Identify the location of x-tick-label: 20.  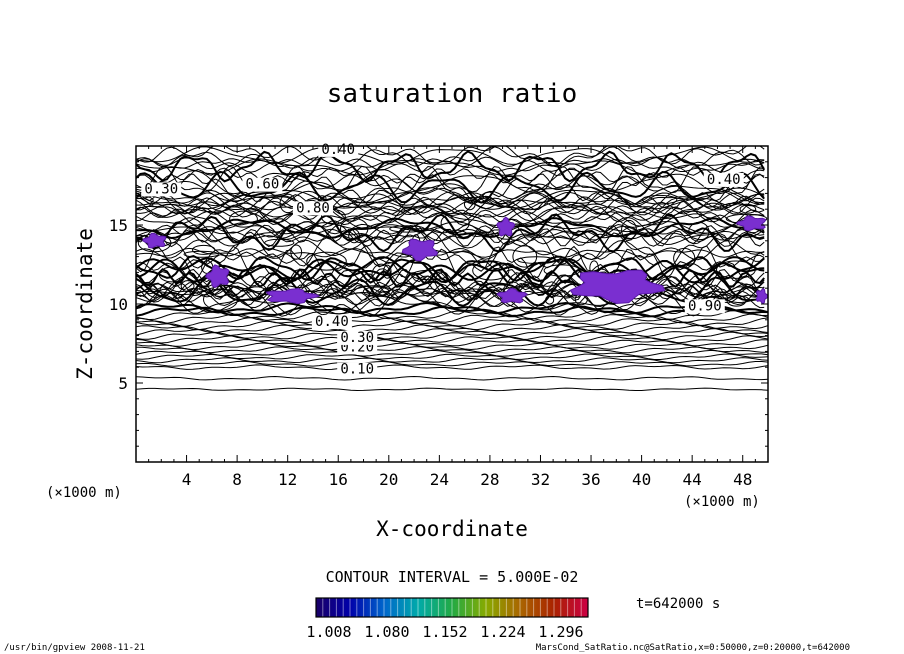
(388, 479).